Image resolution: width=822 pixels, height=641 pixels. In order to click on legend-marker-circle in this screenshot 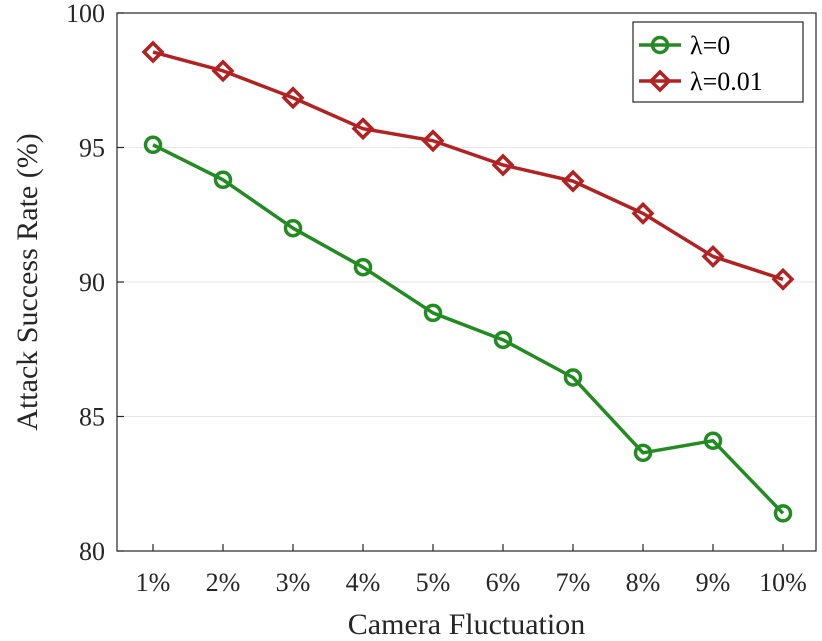, I will do `click(660, 45)`.